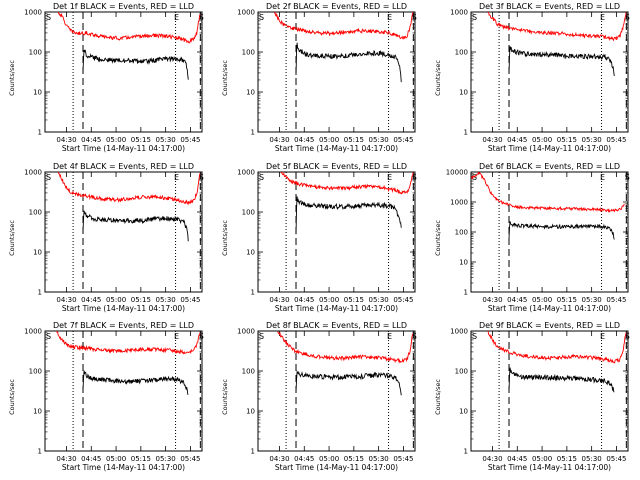 The image size is (640, 480). Describe the element at coordinates (336, 325) in the screenshot. I see `chart-title: Det 8f BLACK = Events, RED = LLD` at that location.